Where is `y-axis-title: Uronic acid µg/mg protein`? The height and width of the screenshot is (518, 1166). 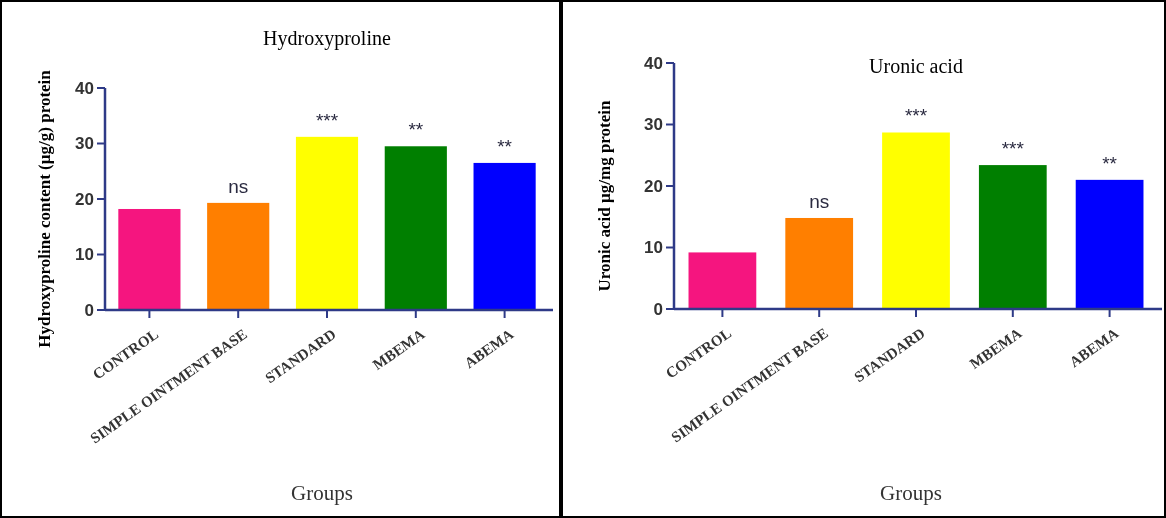 y-axis-title: Uronic acid µg/mg protein is located at coordinates (604, 195).